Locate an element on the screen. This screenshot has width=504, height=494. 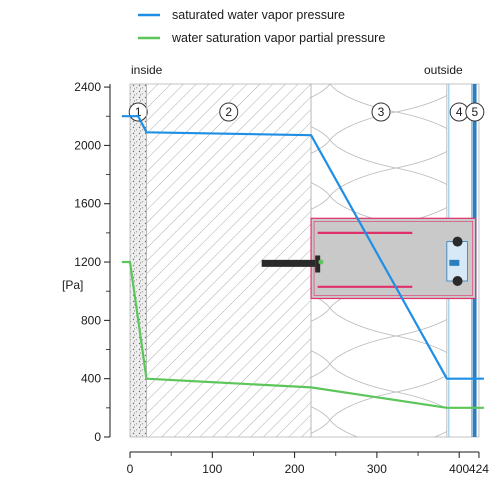
layer-5-label: 5 is located at coordinates (474, 112).